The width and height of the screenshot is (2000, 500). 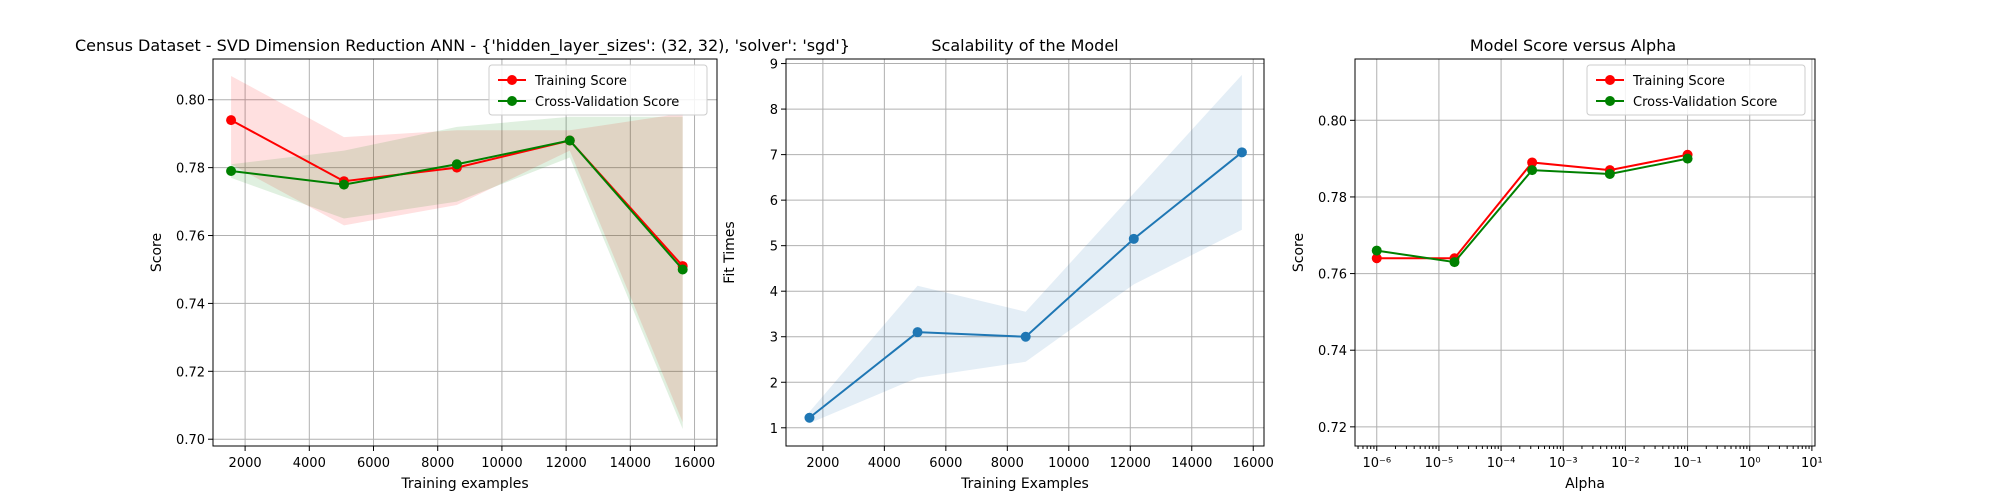 I want to click on alpha-chart-y-tick-label: 0.78, so click(x=1332, y=198).